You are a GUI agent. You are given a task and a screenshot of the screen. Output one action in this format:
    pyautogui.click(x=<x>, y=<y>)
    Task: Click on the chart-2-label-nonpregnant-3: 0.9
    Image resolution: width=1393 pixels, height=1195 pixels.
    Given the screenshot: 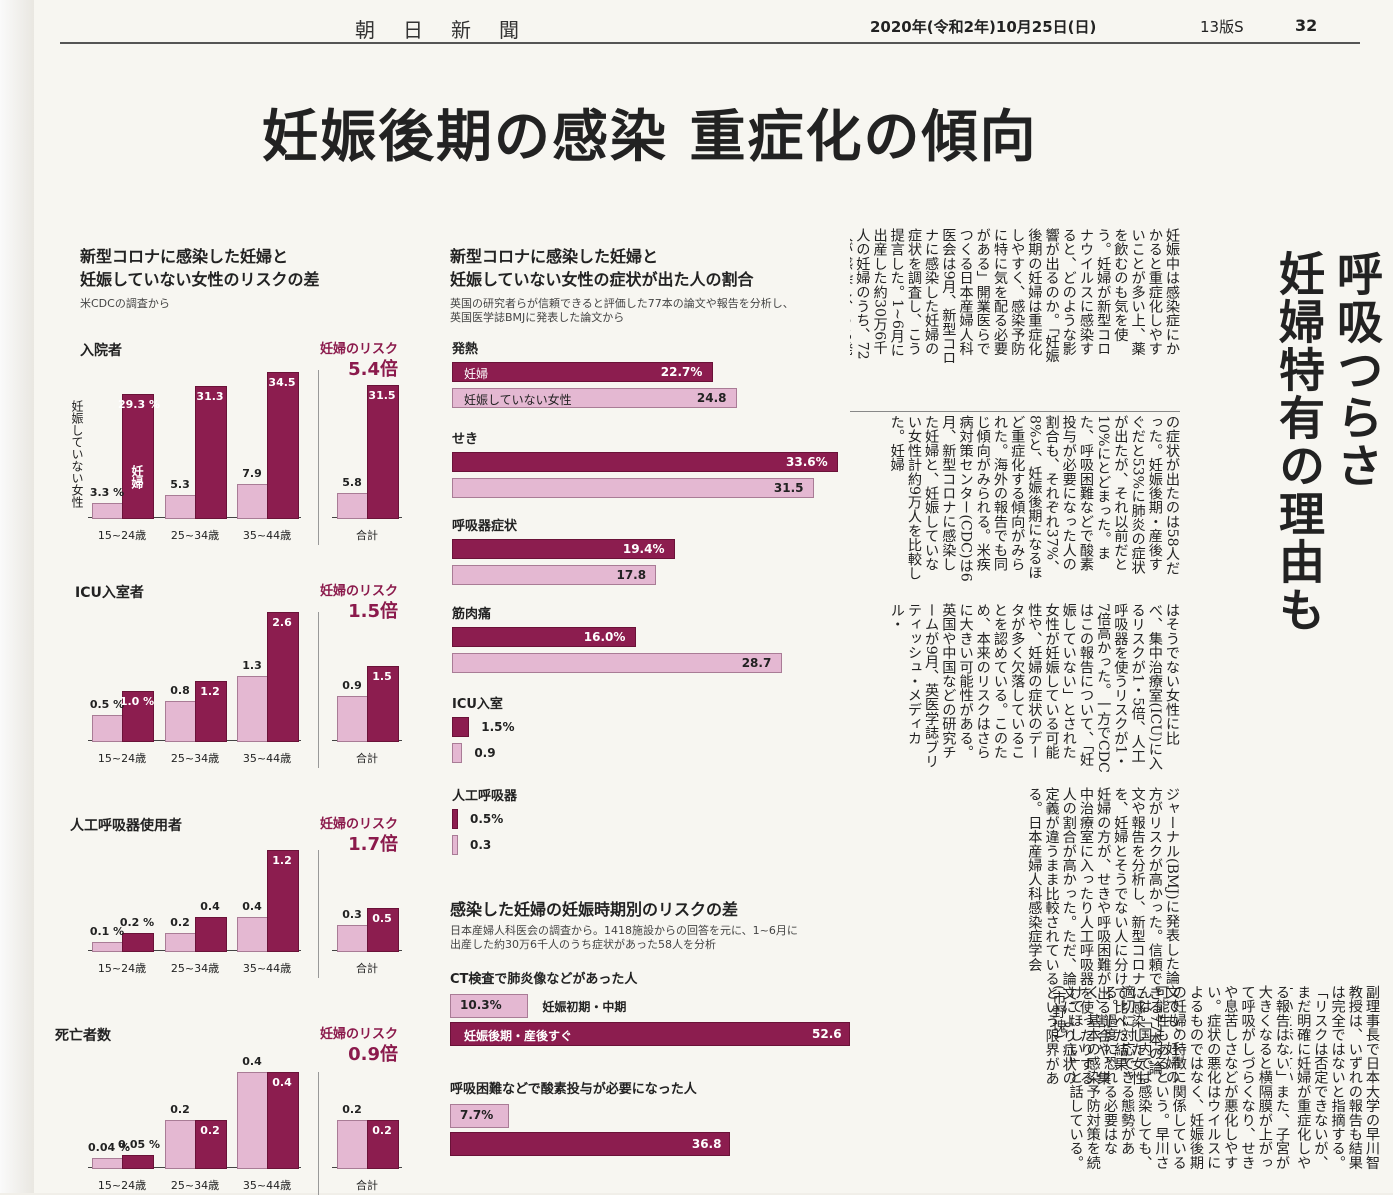 What is the action you would take?
    pyautogui.click(x=352, y=685)
    